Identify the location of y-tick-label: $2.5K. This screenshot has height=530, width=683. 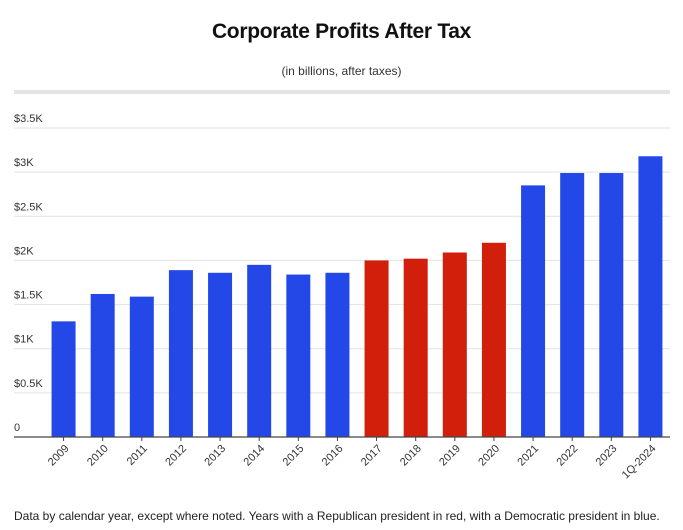
(28, 207).